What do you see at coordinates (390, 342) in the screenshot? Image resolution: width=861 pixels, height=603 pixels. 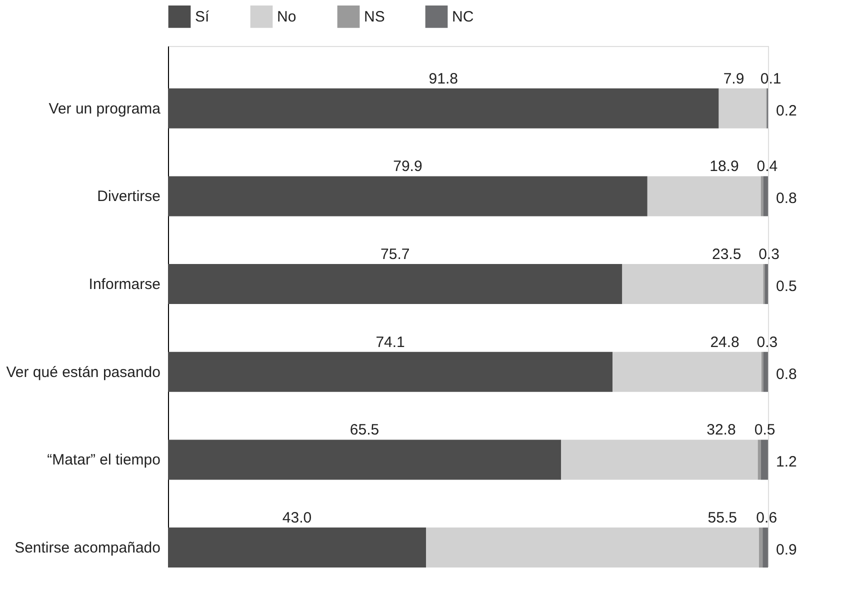 I see `data-label: 74.1` at bounding box center [390, 342].